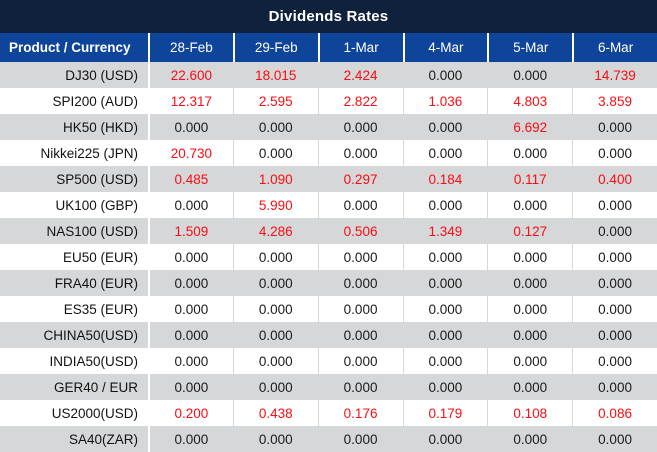 The height and width of the screenshot is (452, 657). I want to click on table-title: Dividends Rates, so click(328, 16).